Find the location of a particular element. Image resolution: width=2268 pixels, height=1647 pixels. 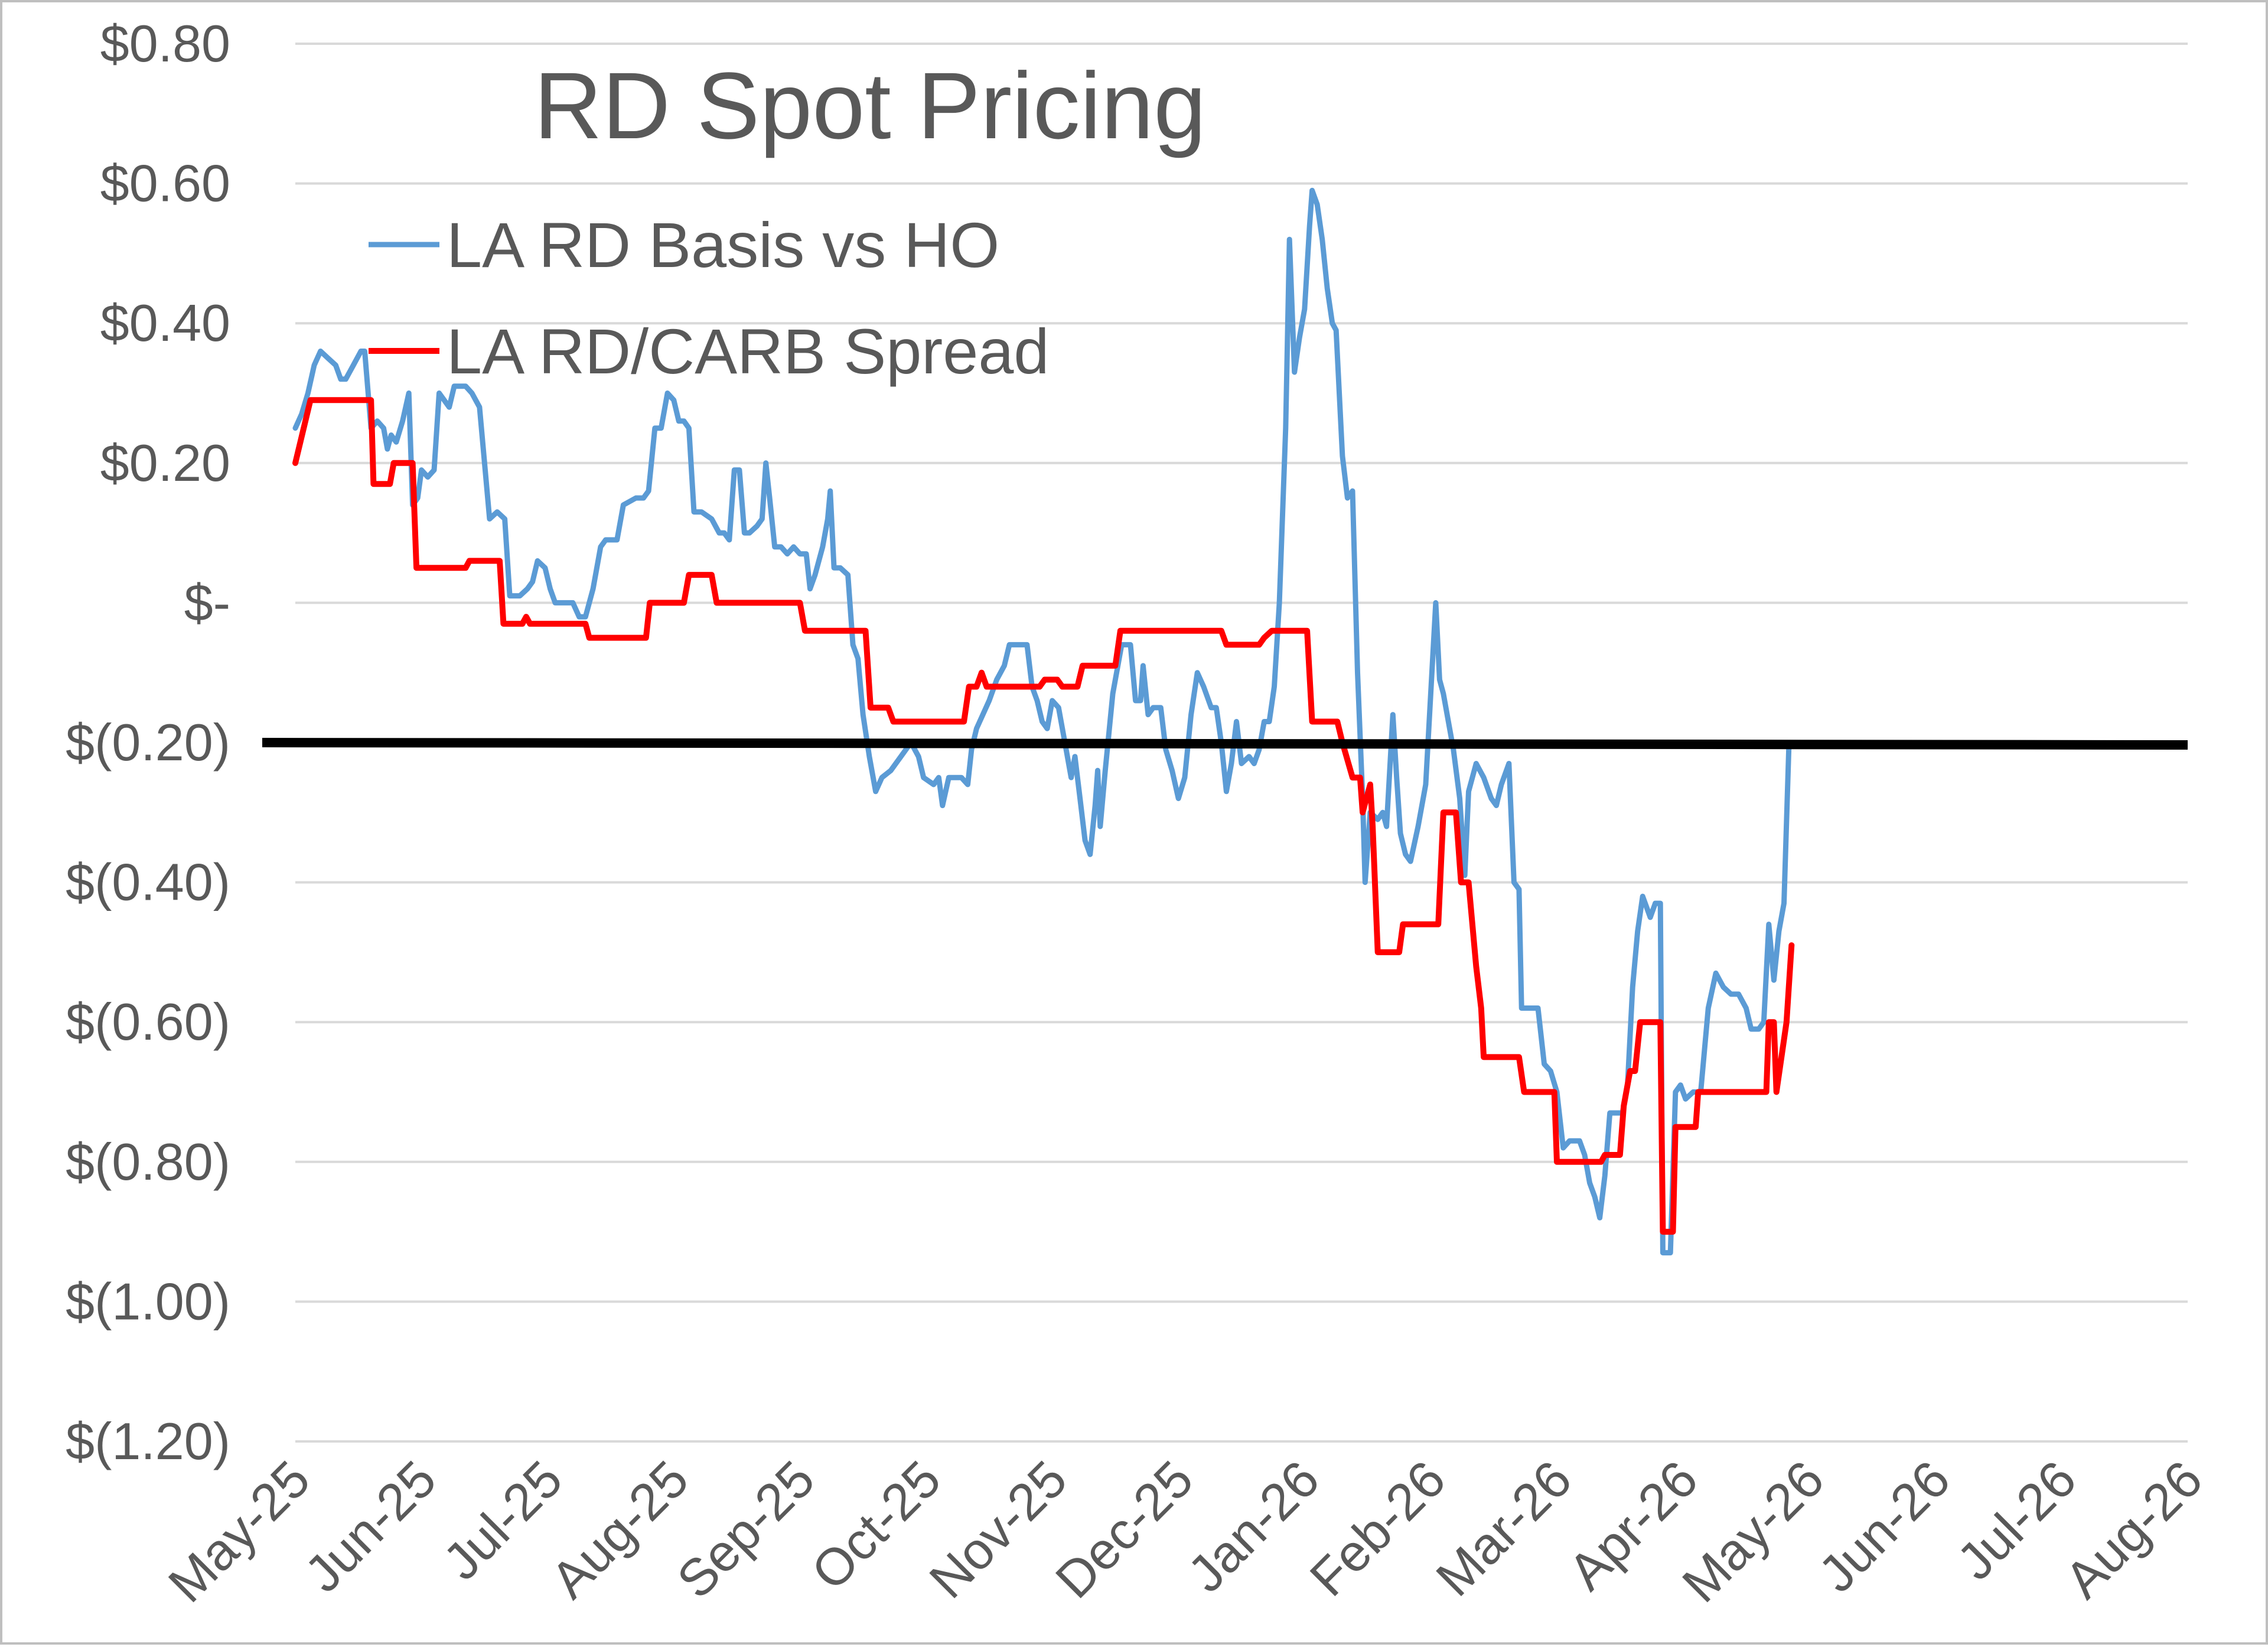

x-tick-label: Mar-26 is located at coordinates (1503, 1528).